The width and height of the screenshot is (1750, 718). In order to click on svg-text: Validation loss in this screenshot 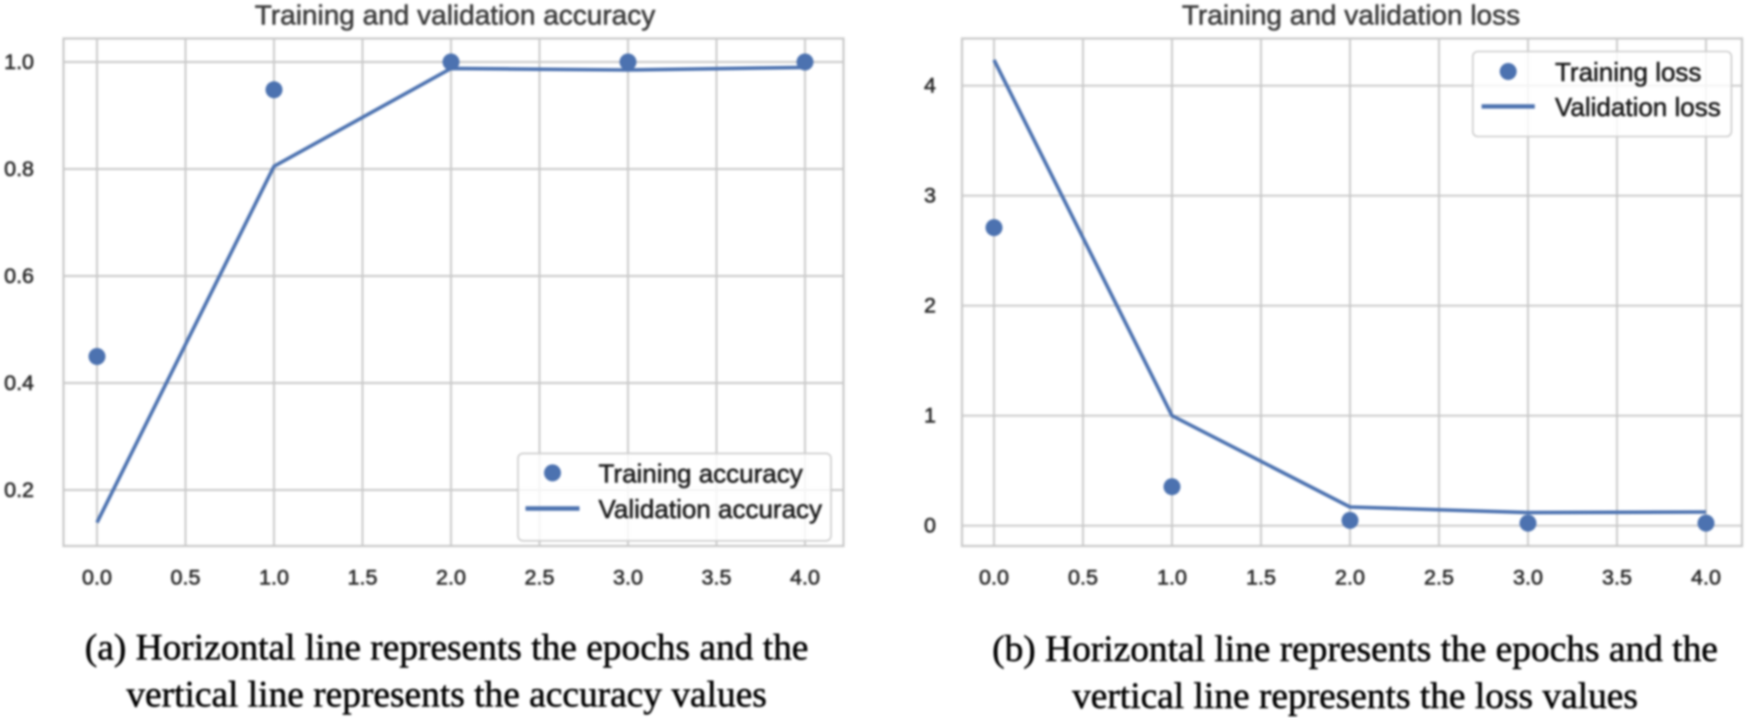, I will do `click(1638, 107)`.